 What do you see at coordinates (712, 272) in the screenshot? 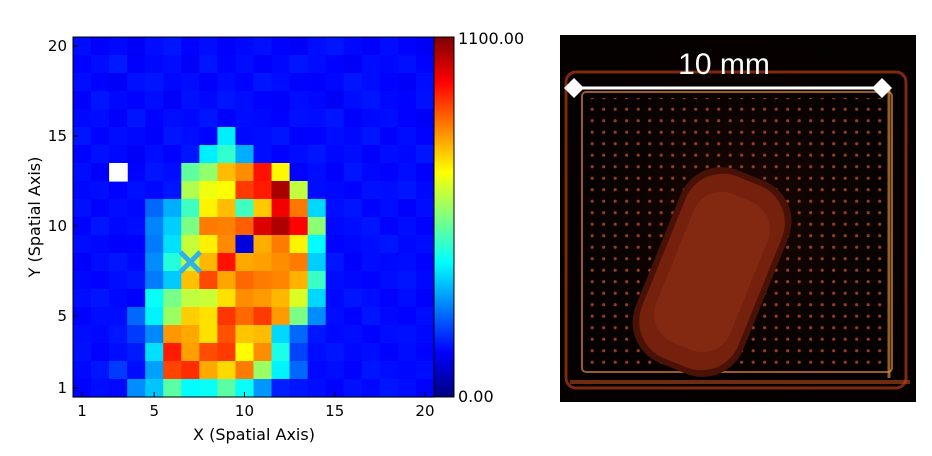
I see `specimen-block` at bounding box center [712, 272].